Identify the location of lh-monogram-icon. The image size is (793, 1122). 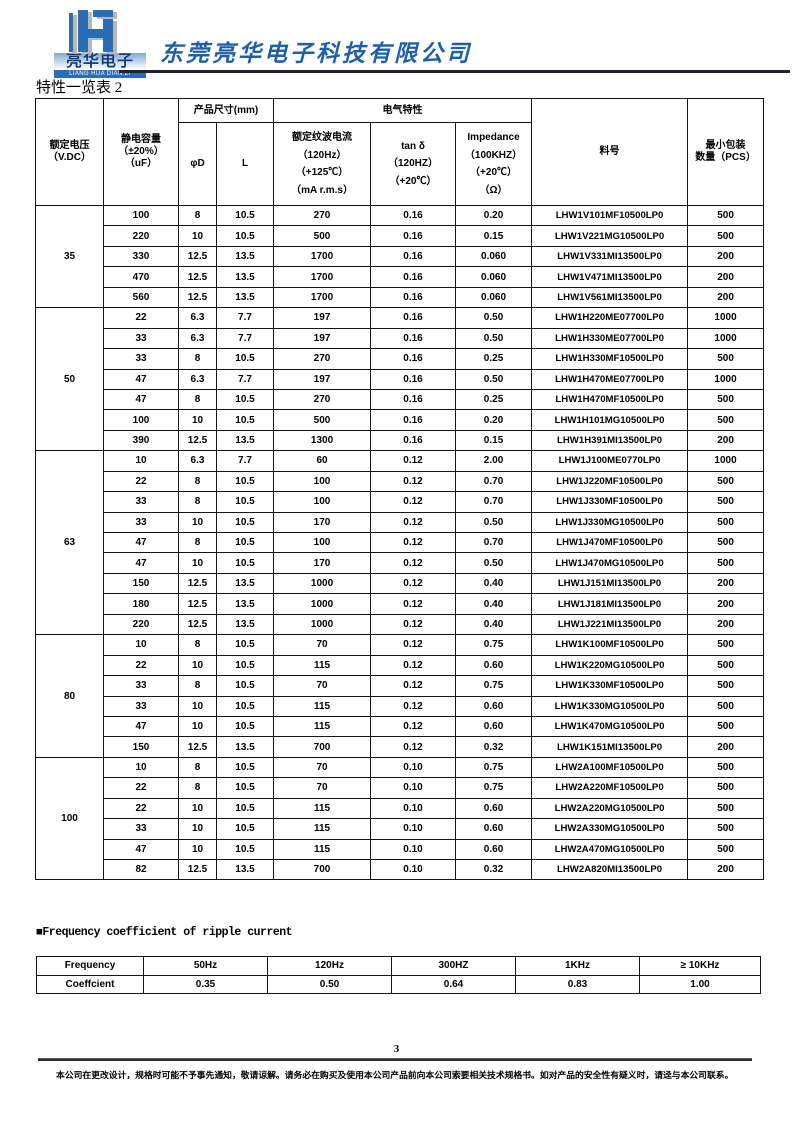
(91, 31).